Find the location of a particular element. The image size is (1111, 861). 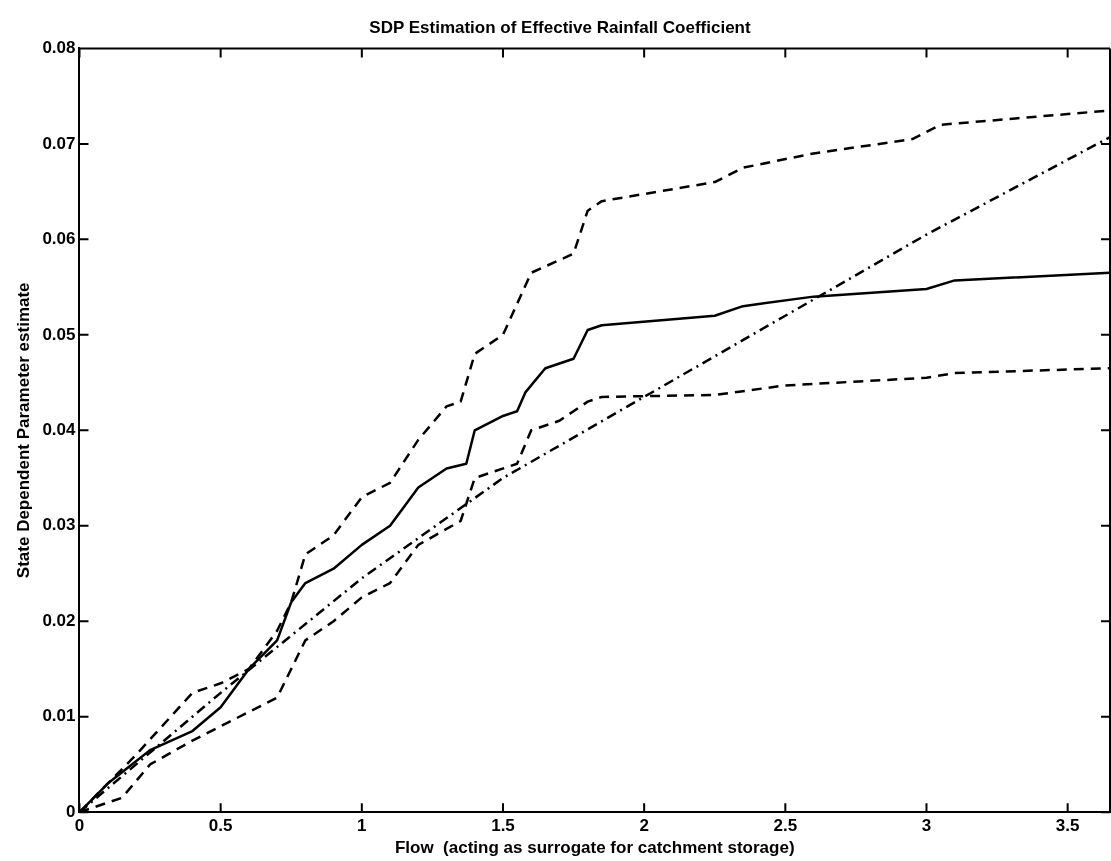

y-axis-title: State Dependent Parameter estimate is located at coordinates (23, 430).